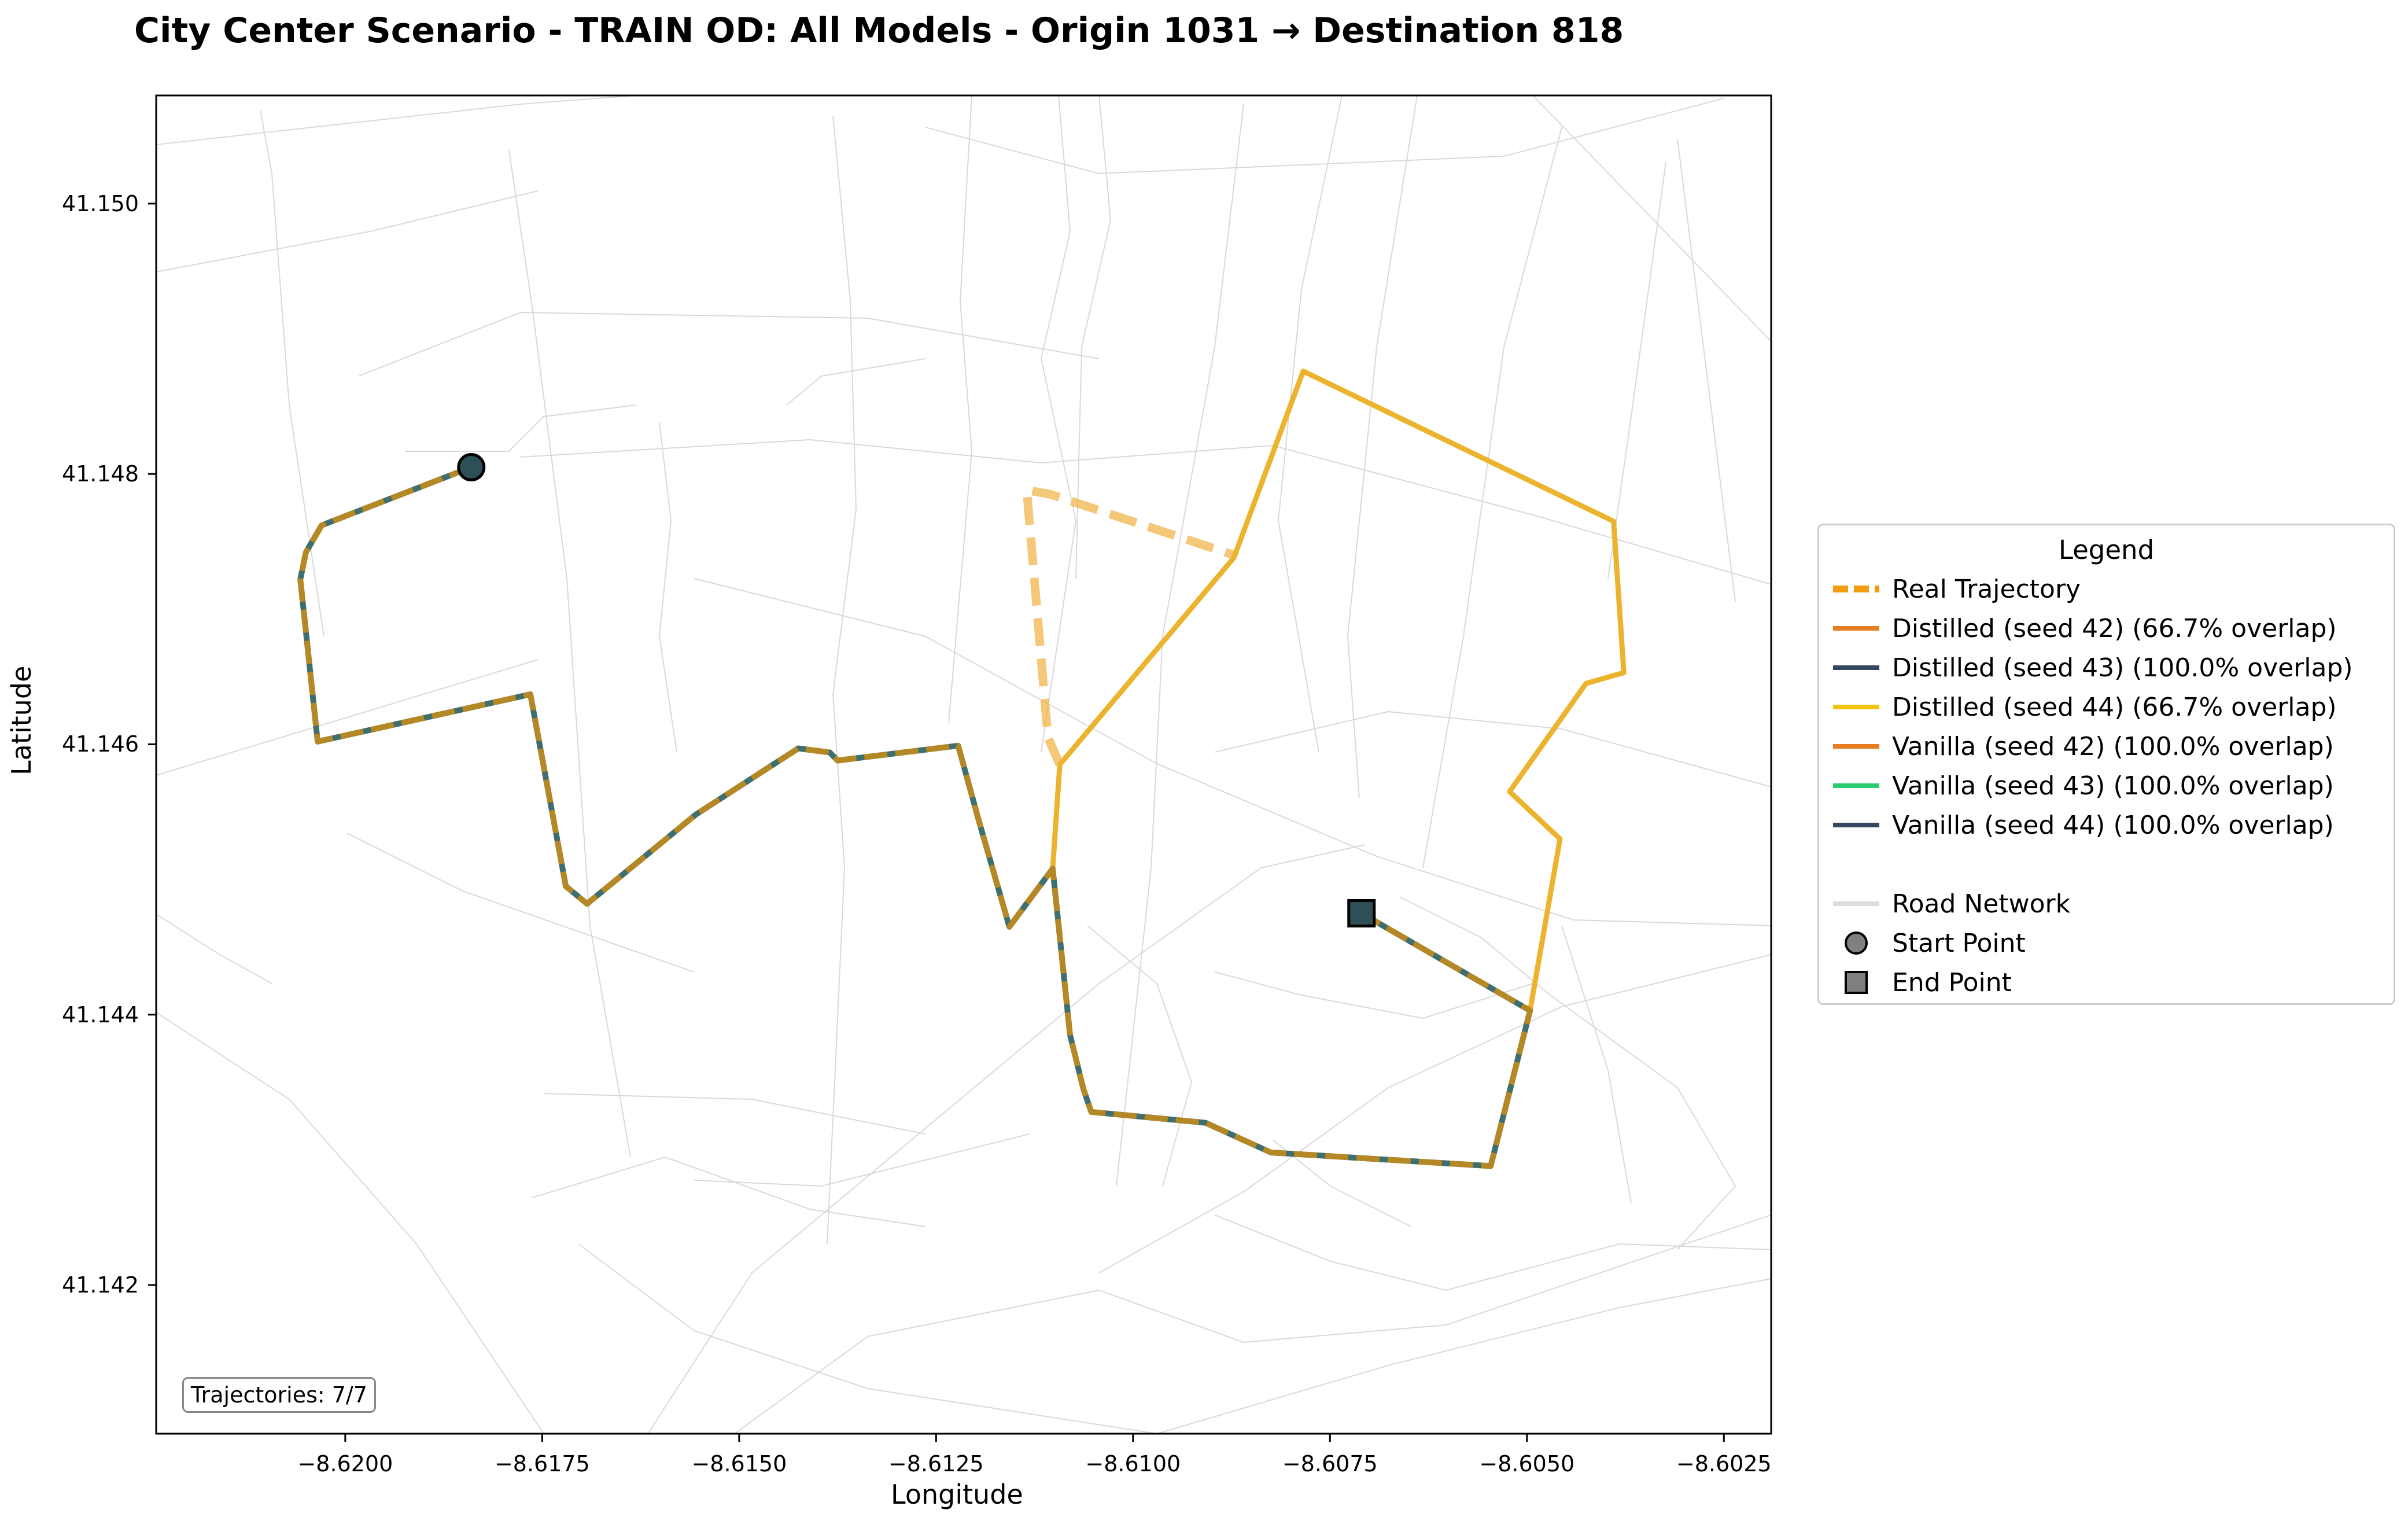 The image size is (2408, 1528). Describe the element at coordinates (1133, 1464) in the screenshot. I see `x-tick-label: −8.6100` at that location.